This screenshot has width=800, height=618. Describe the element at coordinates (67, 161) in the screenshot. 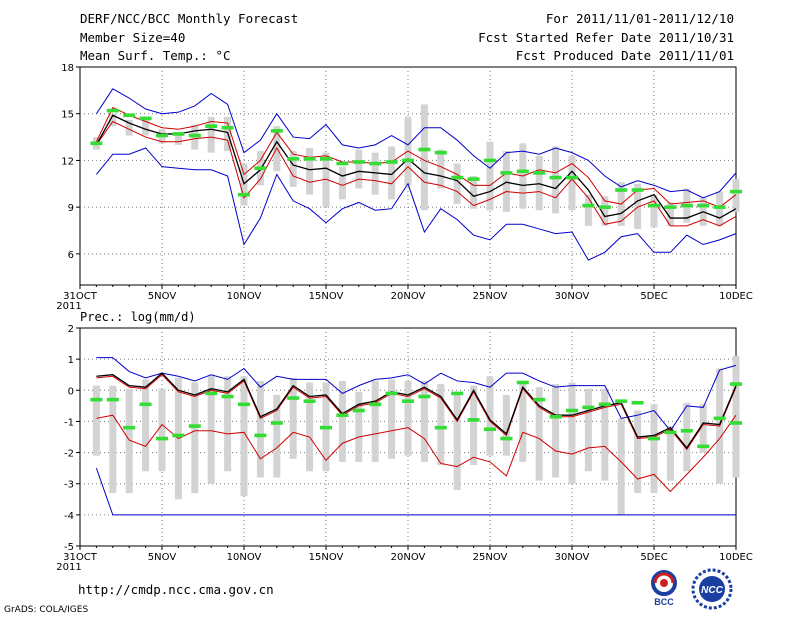

I see `y-tick-label: 12` at that location.